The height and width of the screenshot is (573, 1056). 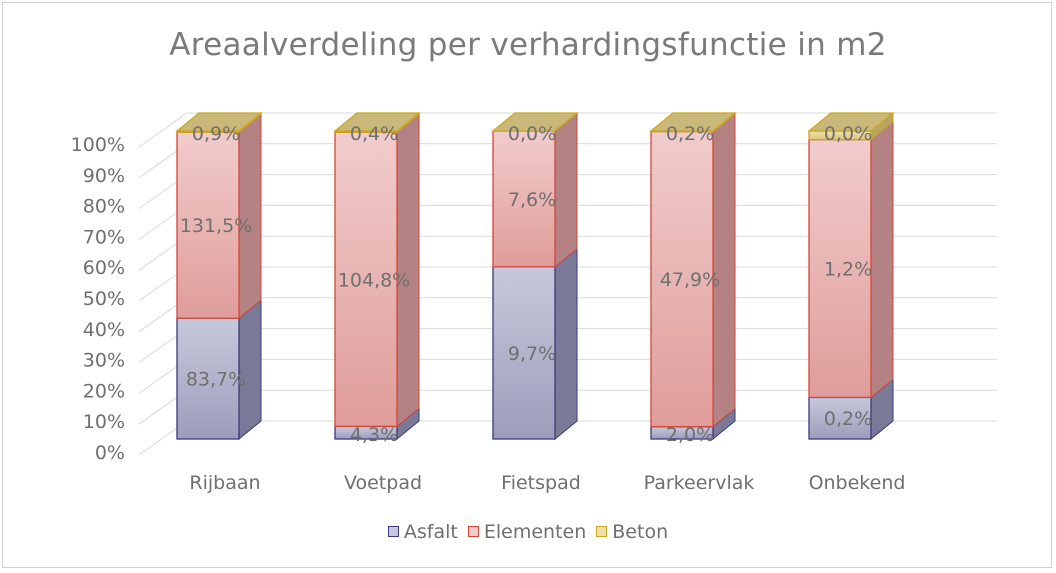 What do you see at coordinates (110, 453) in the screenshot?
I see `y-tick-label: 0%` at bounding box center [110, 453].